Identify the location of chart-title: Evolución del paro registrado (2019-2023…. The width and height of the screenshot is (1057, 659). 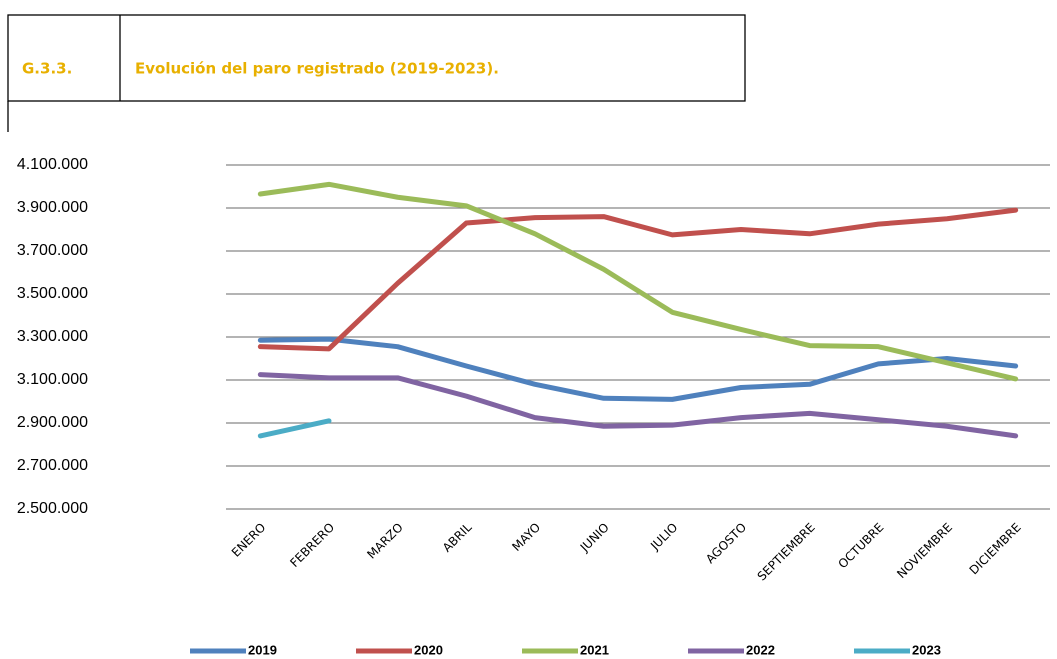
(317, 69).